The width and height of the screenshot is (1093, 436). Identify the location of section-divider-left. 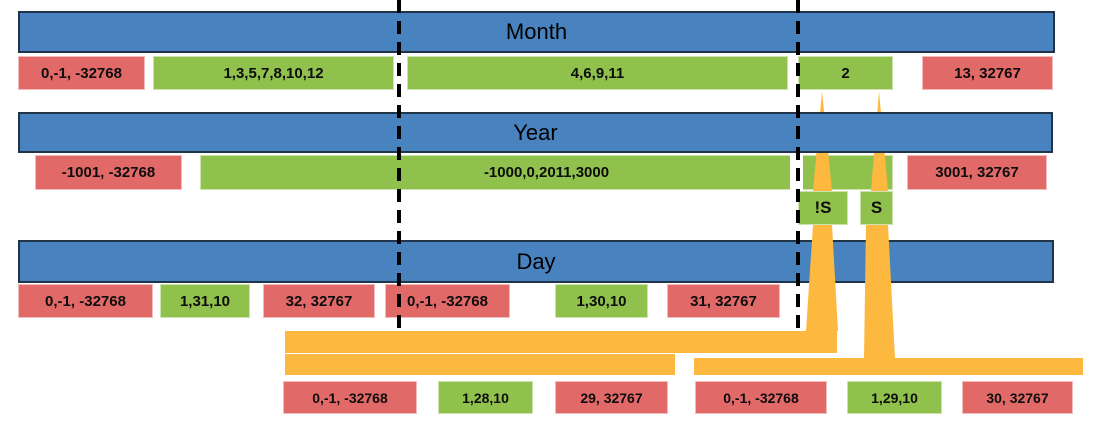
(399, 165).